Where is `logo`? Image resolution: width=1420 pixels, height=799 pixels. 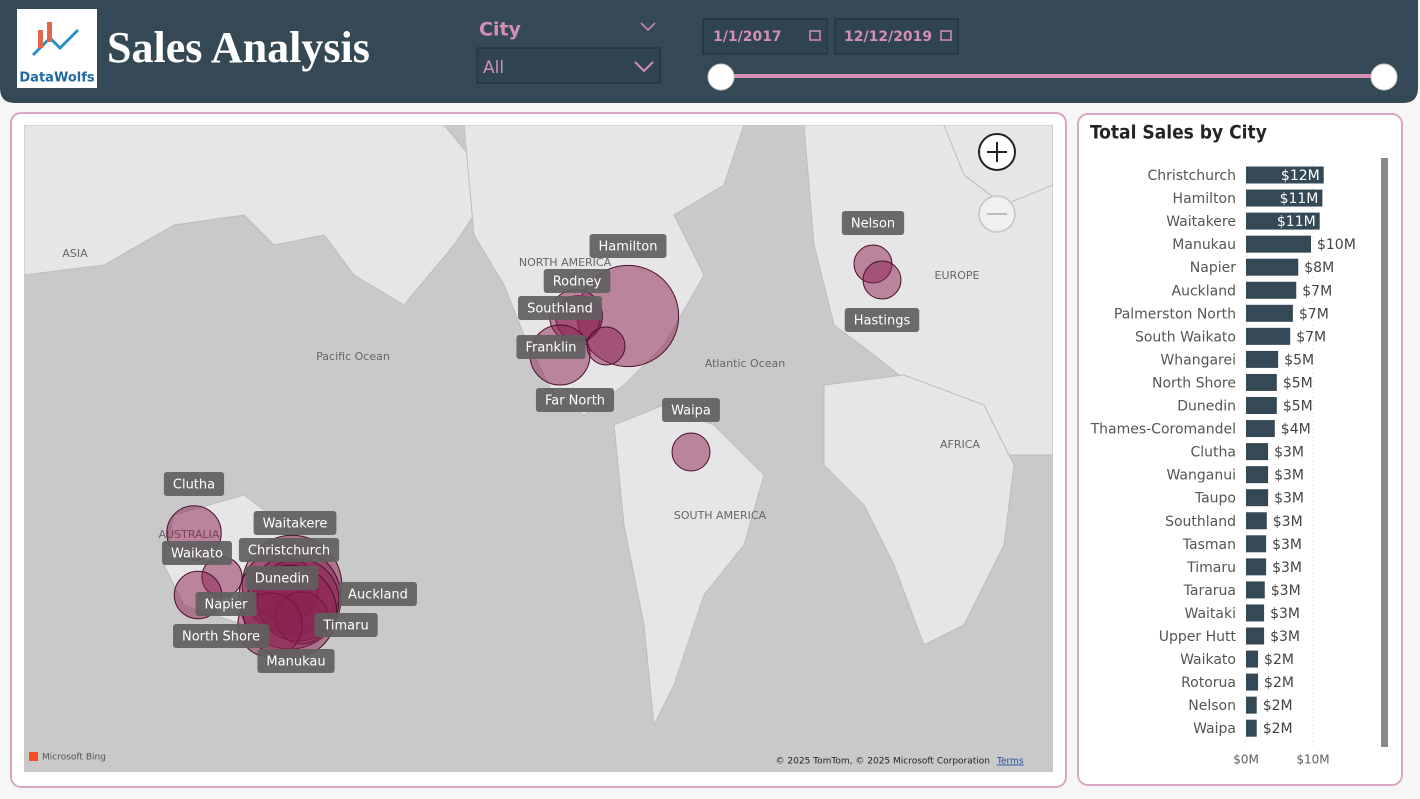 logo is located at coordinates (57, 48).